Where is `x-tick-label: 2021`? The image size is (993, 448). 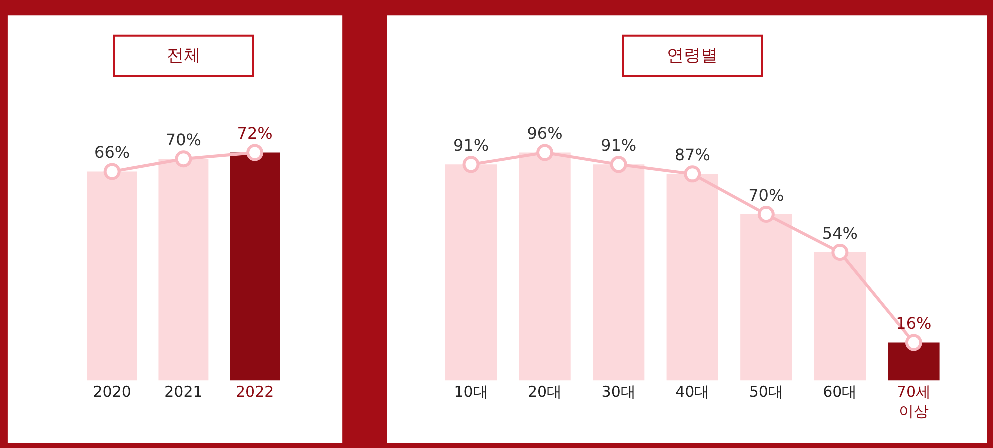
x-tick-label: 2021 is located at coordinates (183, 391).